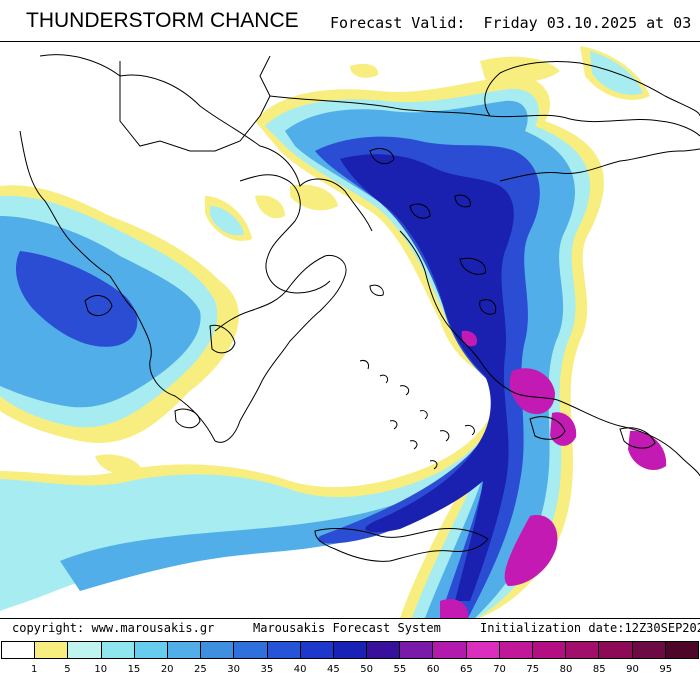 The height and width of the screenshot is (700, 700). I want to click on legend-label: 1, so click(34, 669).